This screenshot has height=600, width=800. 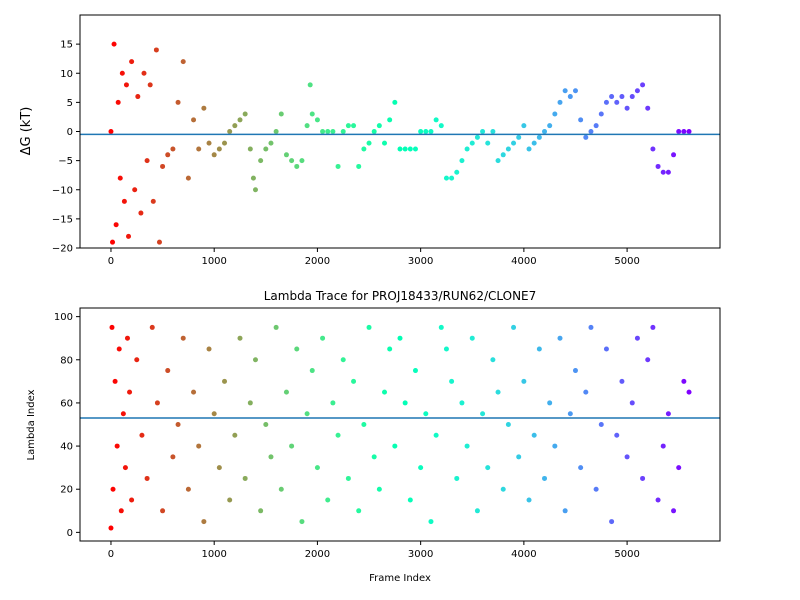 I want to click on y-tick-label: 5, so click(x=70, y=103).